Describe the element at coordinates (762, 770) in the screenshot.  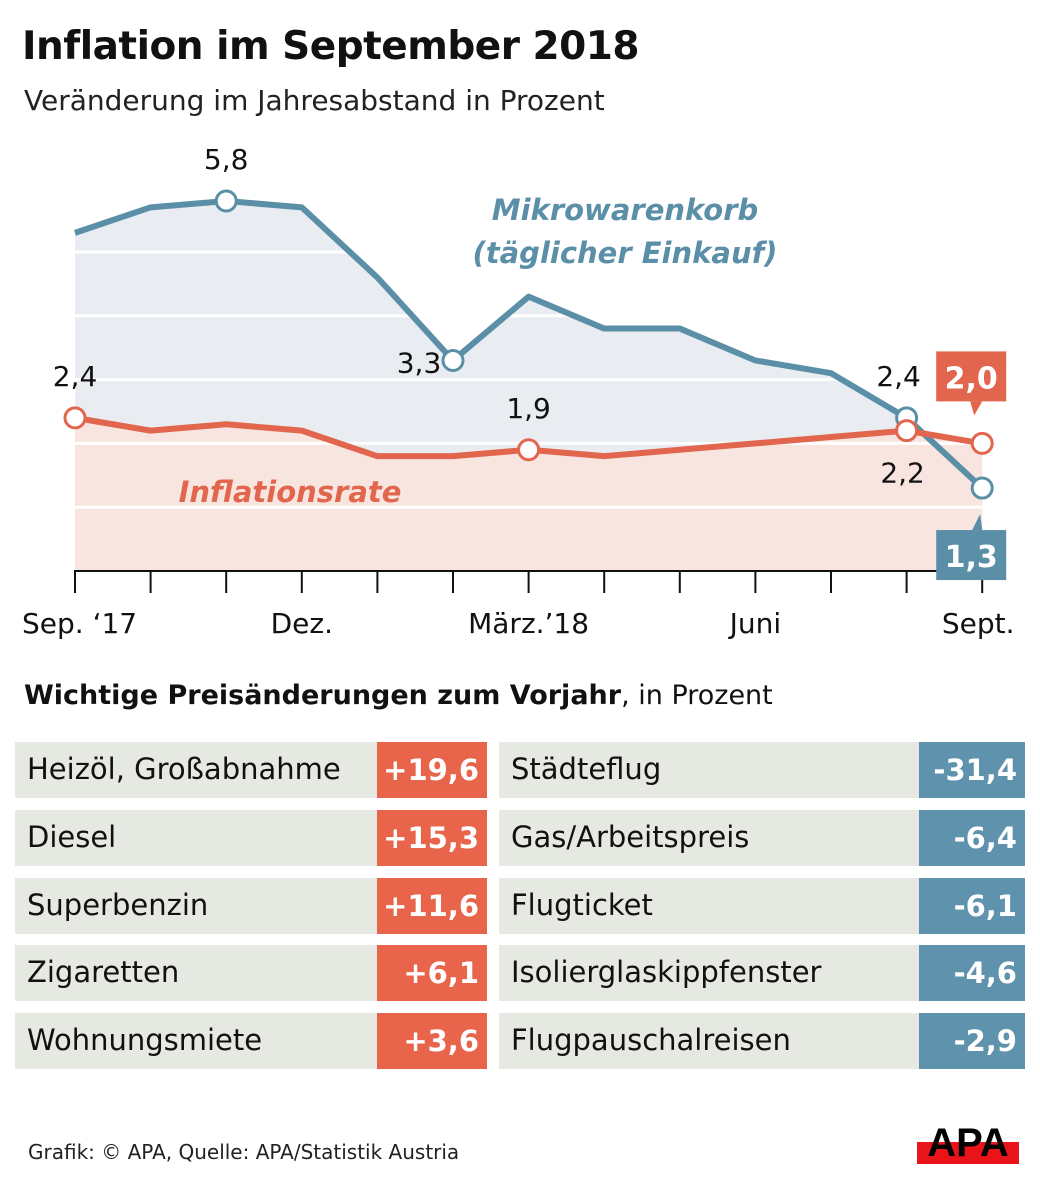
I see `table-row: Städteflug -31,4` at that location.